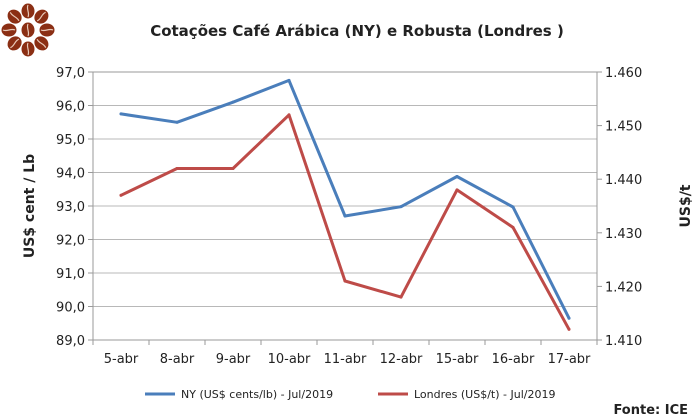  I want to click on left-tick-label: 91,0, so click(70, 274).